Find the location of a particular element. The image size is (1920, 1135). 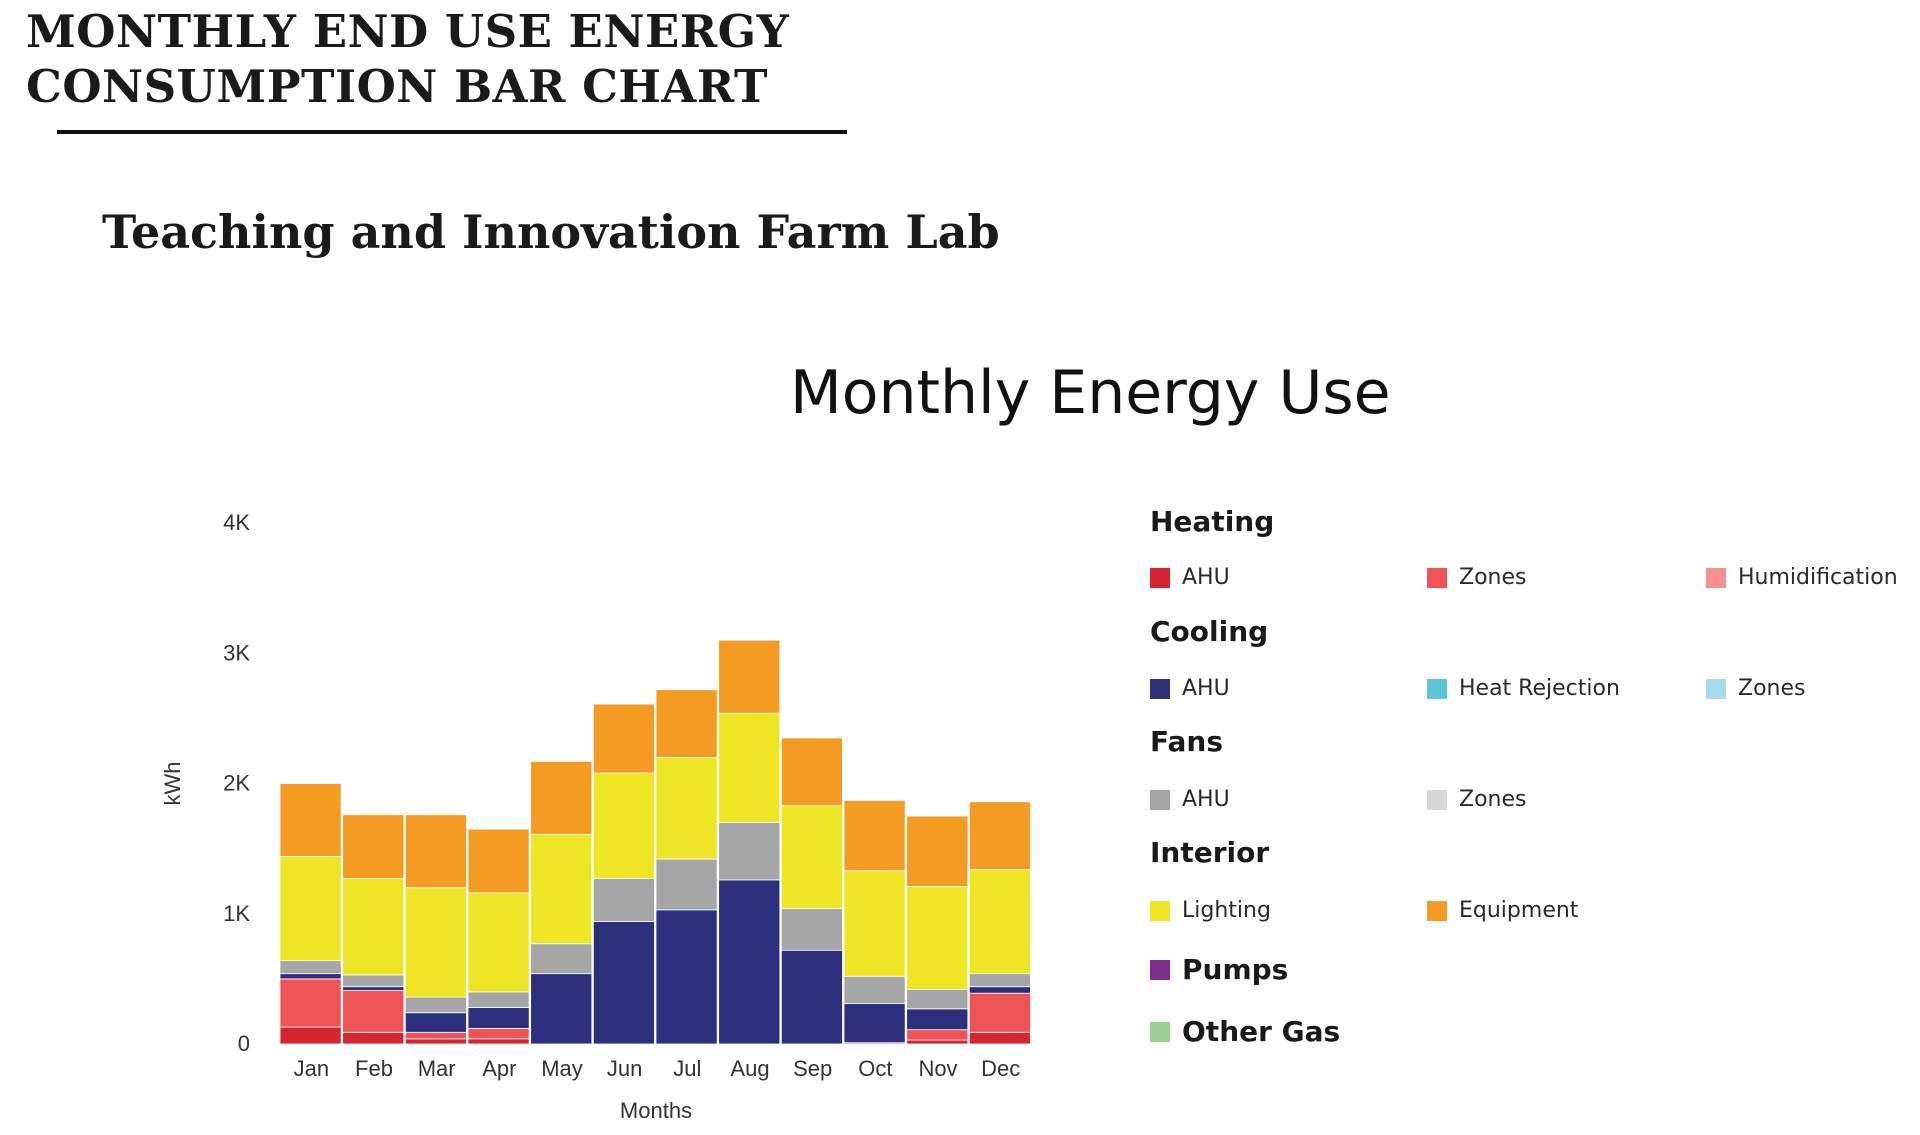

legend-group-fans: Fans is located at coordinates (1186, 741).